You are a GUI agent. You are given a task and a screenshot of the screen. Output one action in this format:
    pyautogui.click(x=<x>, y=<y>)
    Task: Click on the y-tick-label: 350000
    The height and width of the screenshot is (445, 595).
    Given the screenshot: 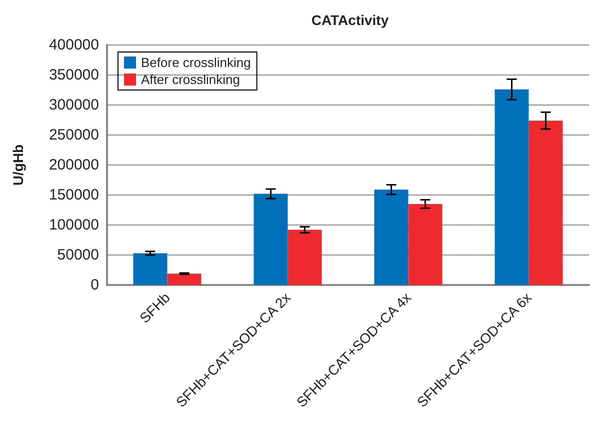 What is the action you would take?
    pyautogui.click(x=73, y=75)
    